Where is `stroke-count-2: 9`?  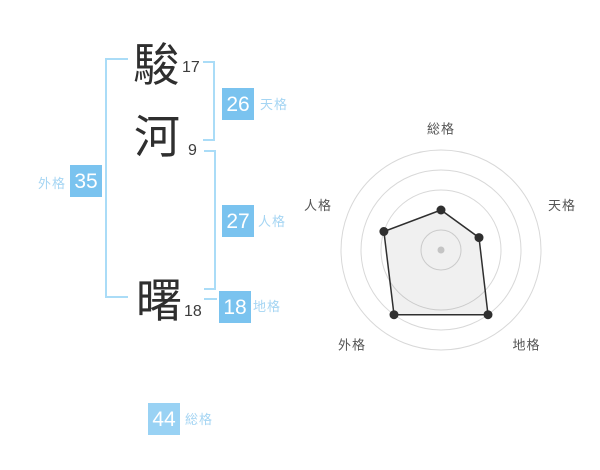
stroke-count-2: 9 is located at coordinates (192, 150).